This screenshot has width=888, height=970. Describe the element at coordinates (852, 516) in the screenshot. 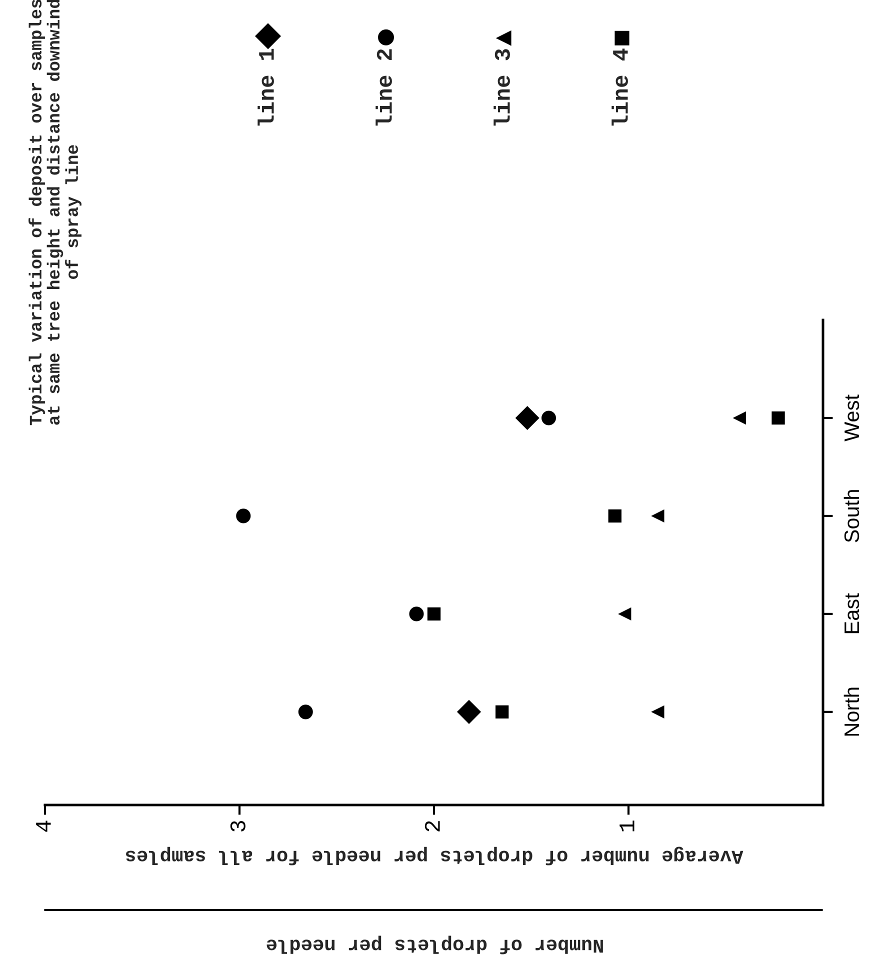

I see `y-tick-label: South` at that location.